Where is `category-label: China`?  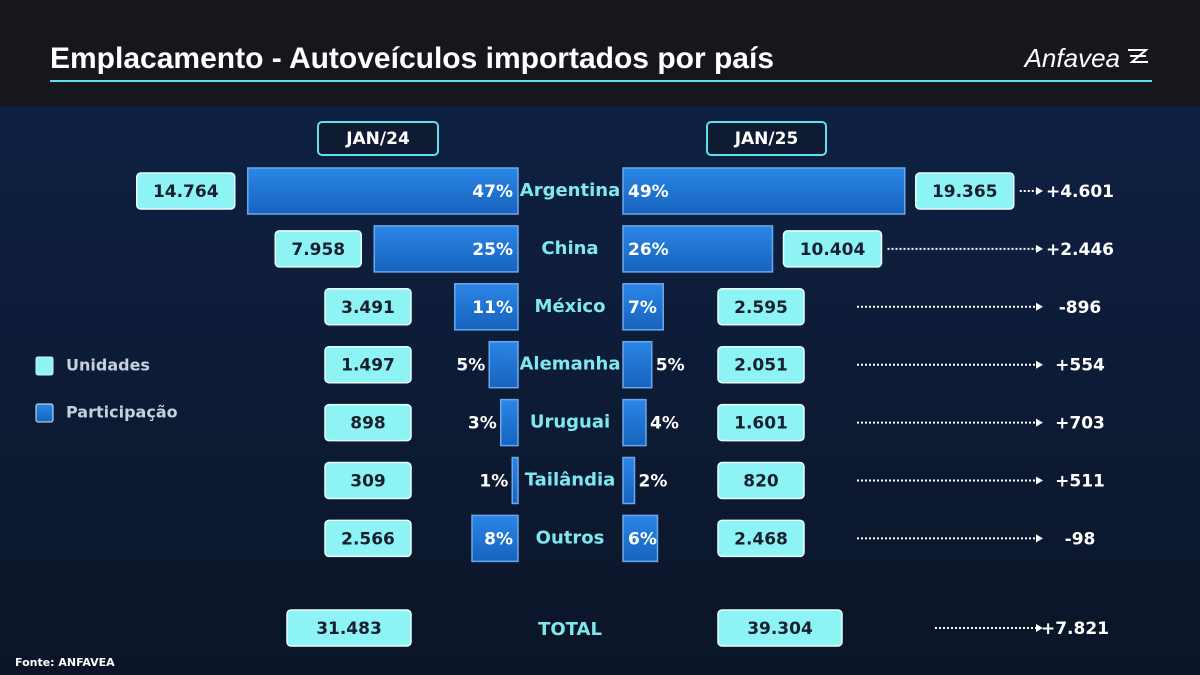 category-label: China is located at coordinates (569, 248).